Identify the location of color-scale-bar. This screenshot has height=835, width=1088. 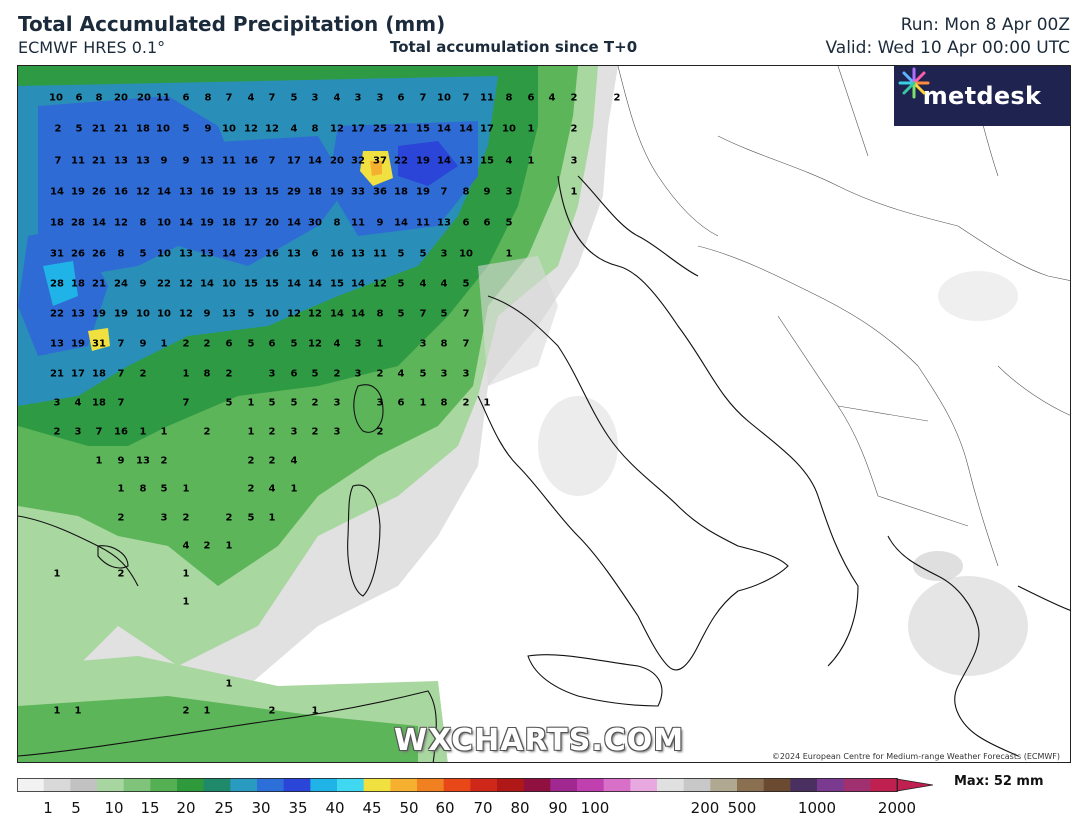
(475, 785).